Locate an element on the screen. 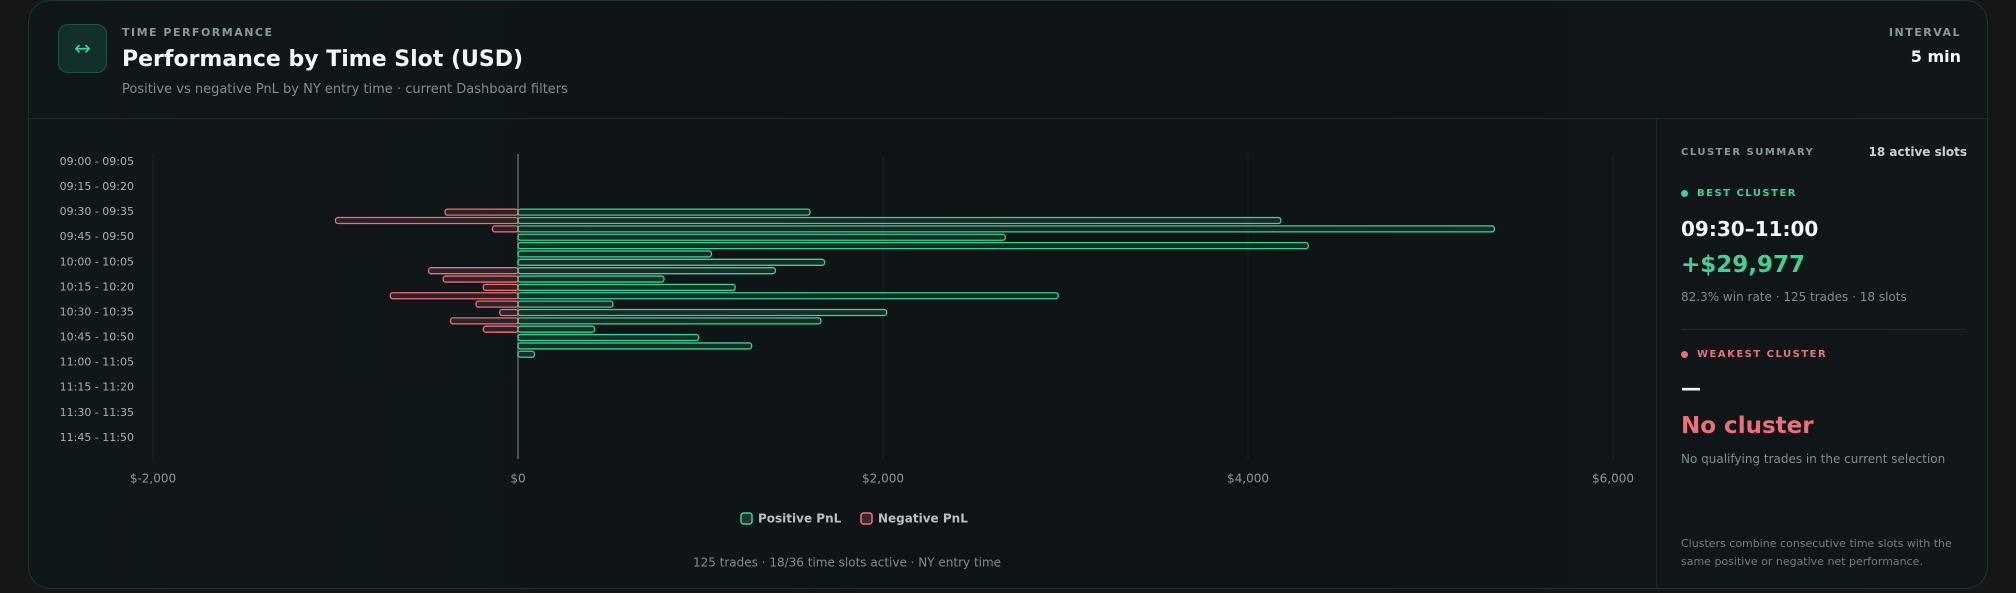 The height and width of the screenshot is (593, 2016). weak-range: — is located at coordinates (1691, 388).